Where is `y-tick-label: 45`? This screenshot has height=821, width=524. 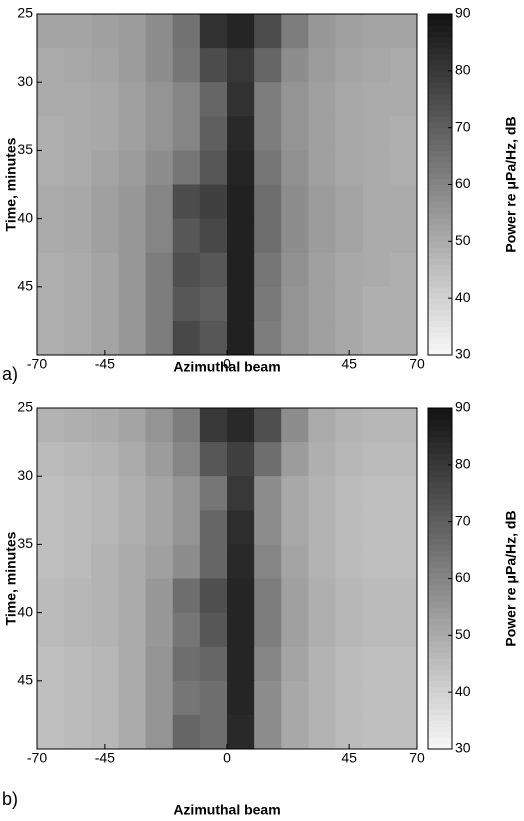
y-tick-label: 45 is located at coordinates (25, 680).